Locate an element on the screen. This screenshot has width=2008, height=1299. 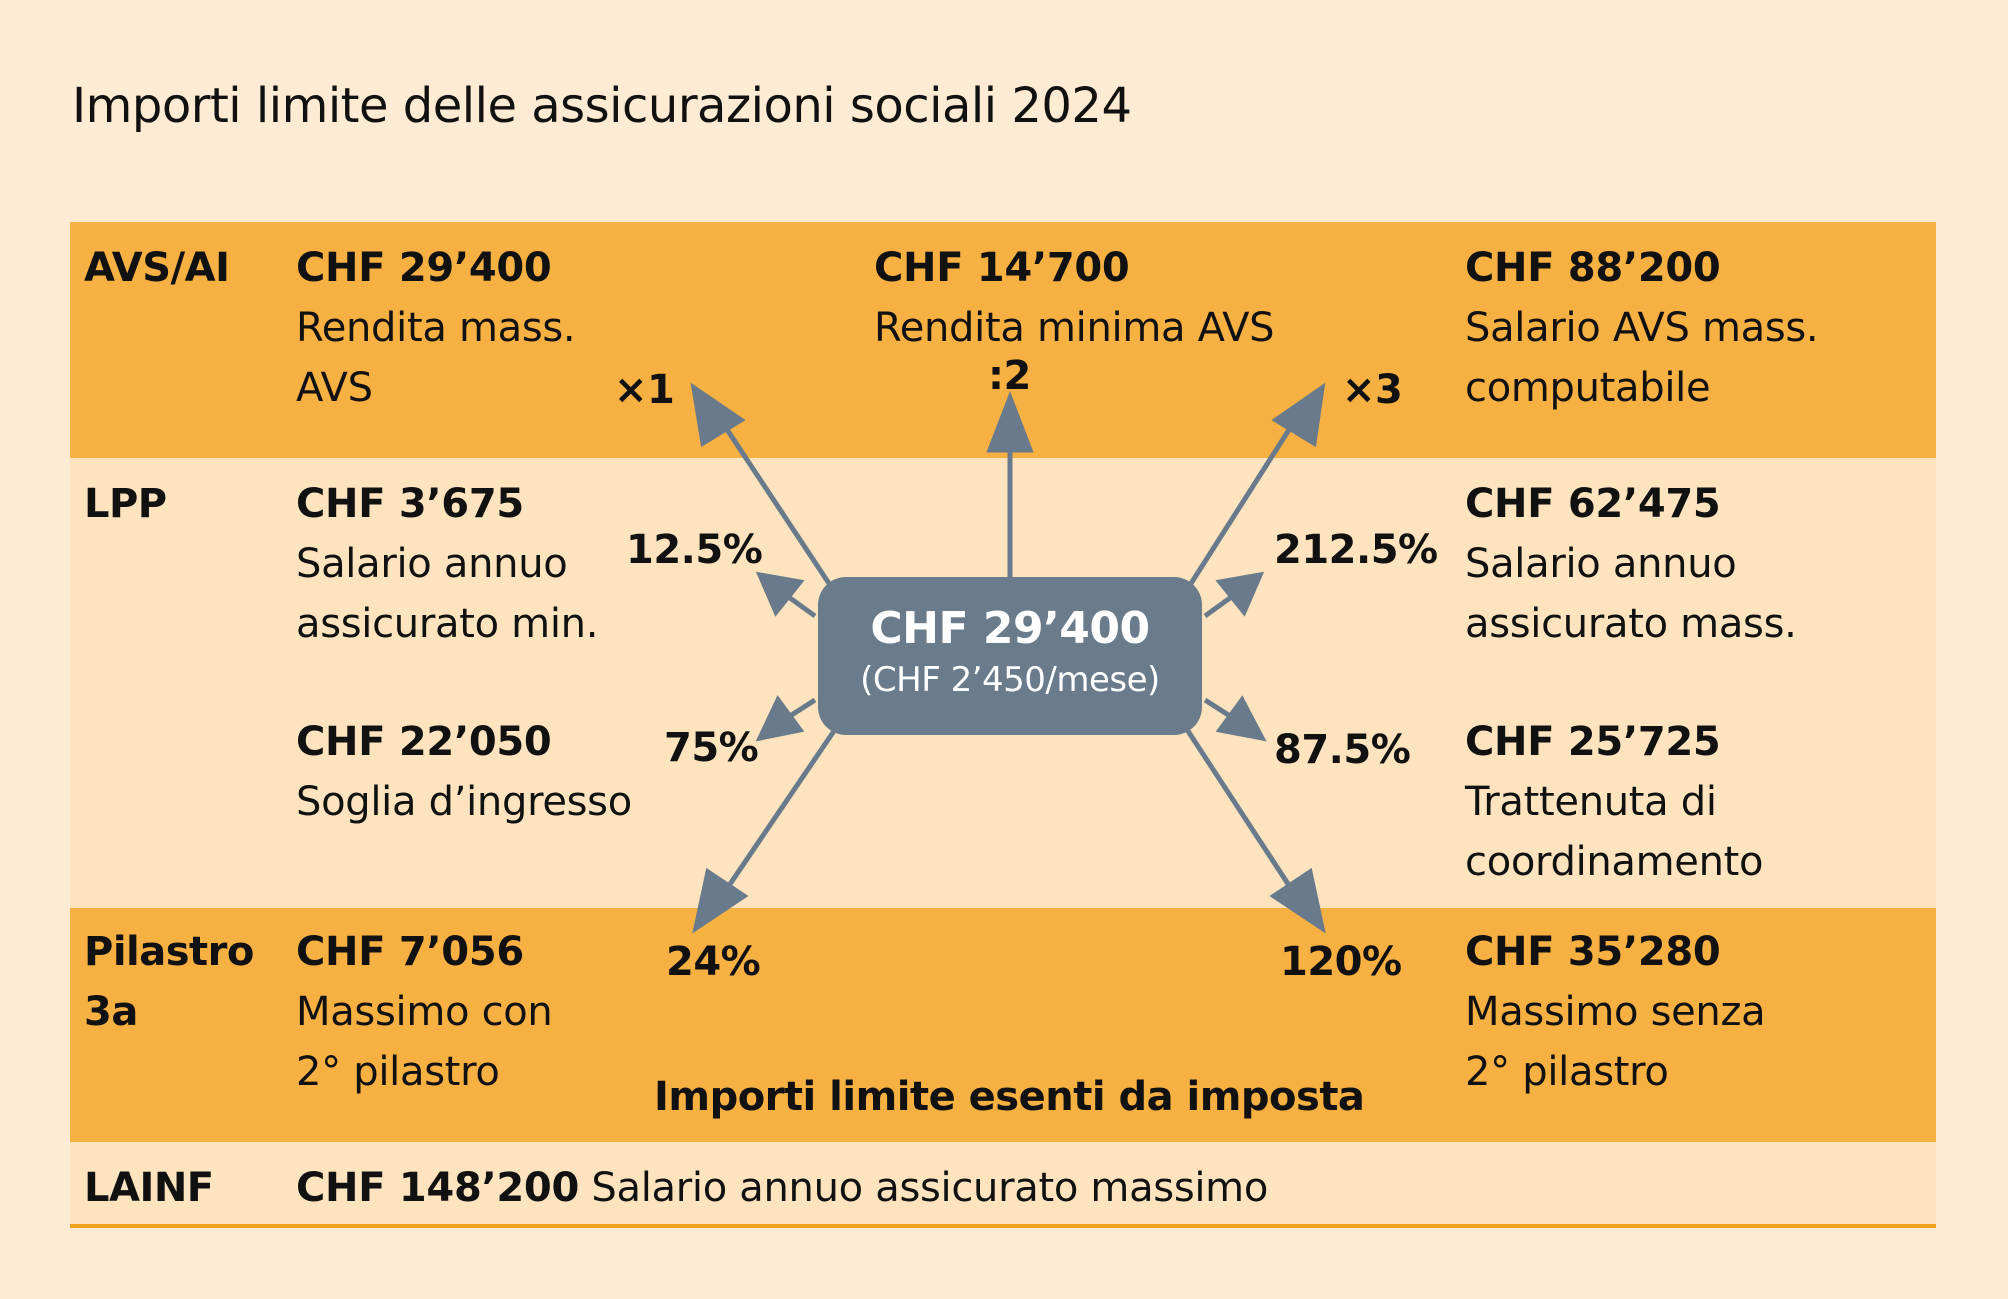
description-line: Rendita mass. is located at coordinates (436, 328).